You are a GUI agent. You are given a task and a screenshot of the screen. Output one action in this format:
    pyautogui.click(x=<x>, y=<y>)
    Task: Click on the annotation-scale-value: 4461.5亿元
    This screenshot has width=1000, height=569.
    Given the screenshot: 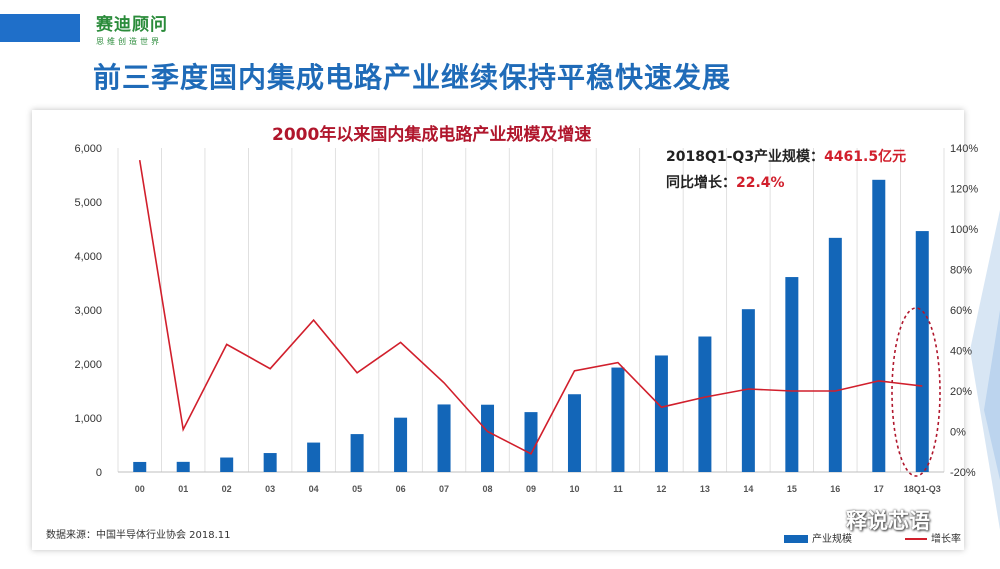 What is the action you would take?
    pyautogui.click(x=865, y=157)
    